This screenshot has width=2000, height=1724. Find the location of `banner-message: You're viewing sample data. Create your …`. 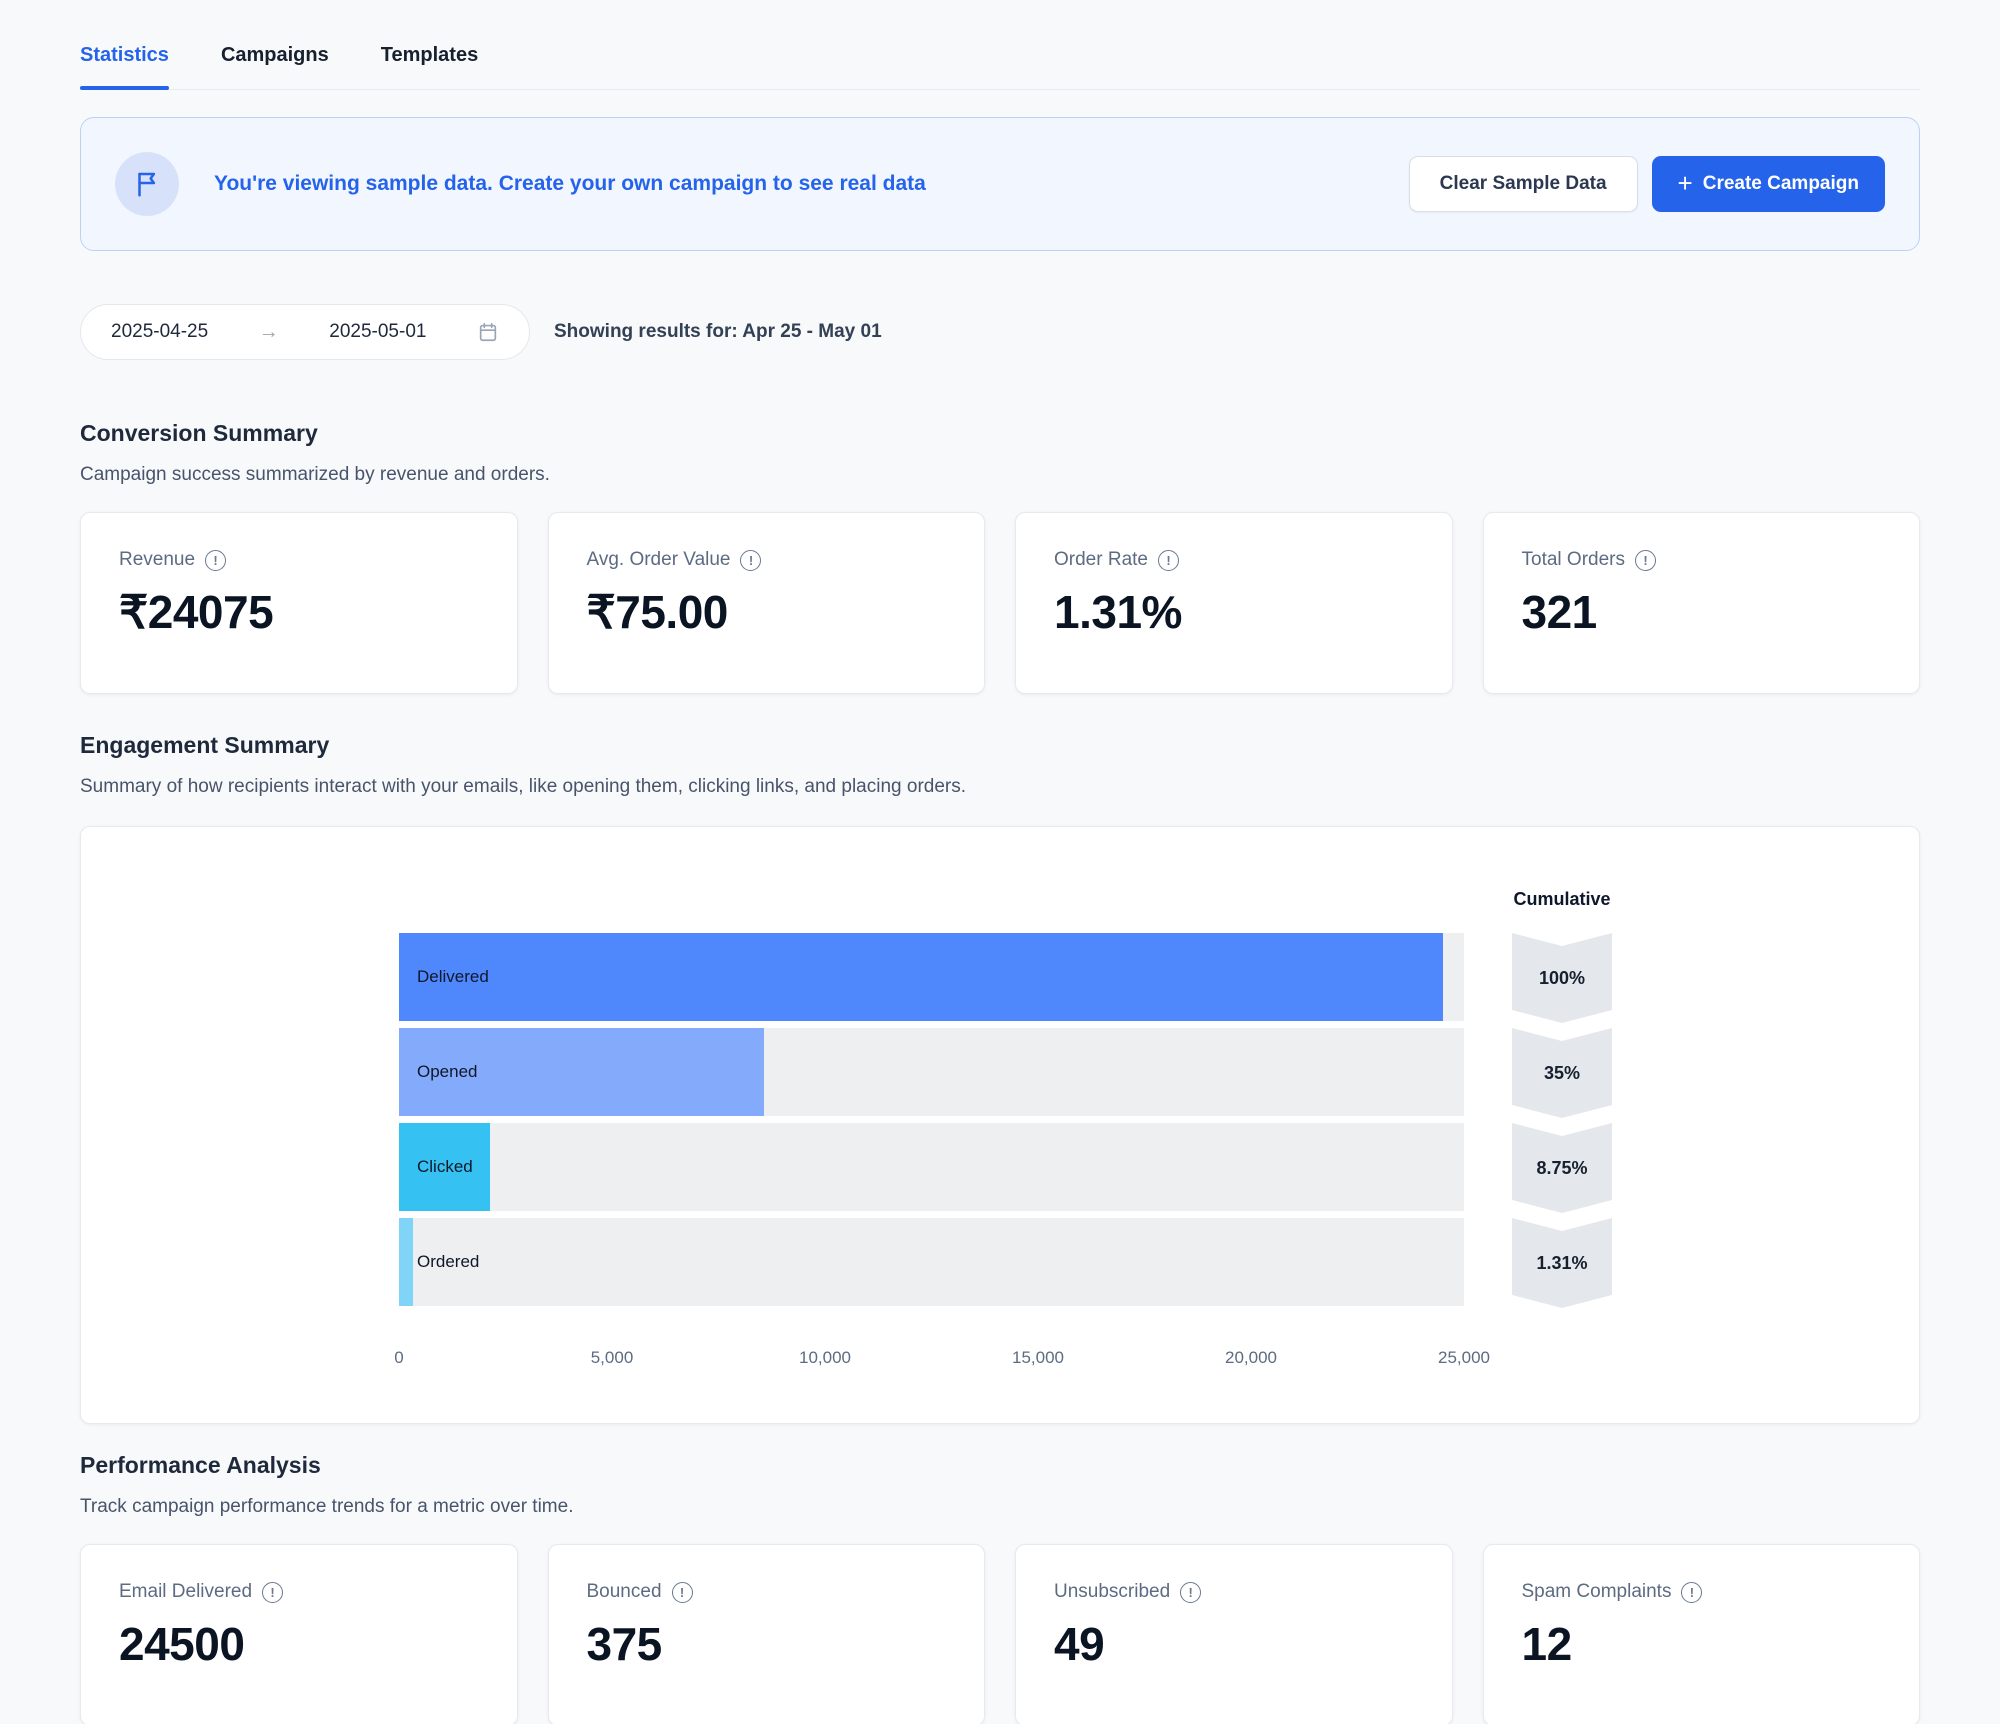

banner-message: You're viewing sample data. Create your … is located at coordinates (570, 183).